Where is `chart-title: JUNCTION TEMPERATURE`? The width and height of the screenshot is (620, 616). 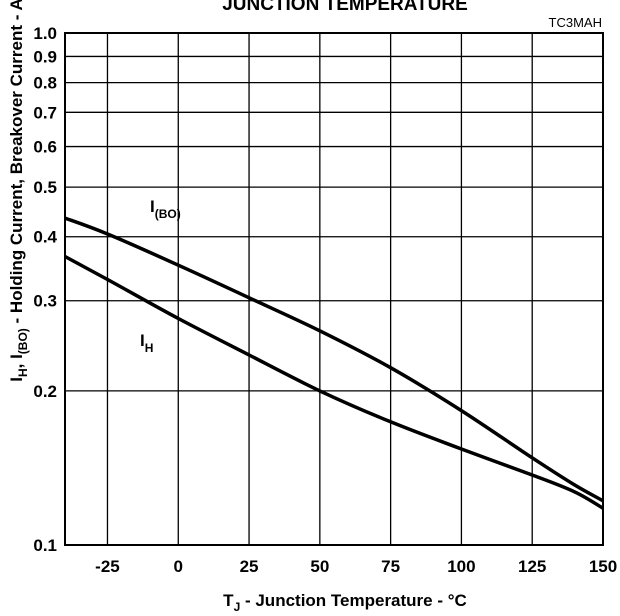
chart-title: JUNCTION TEMPERATURE is located at coordinates (345, 7).